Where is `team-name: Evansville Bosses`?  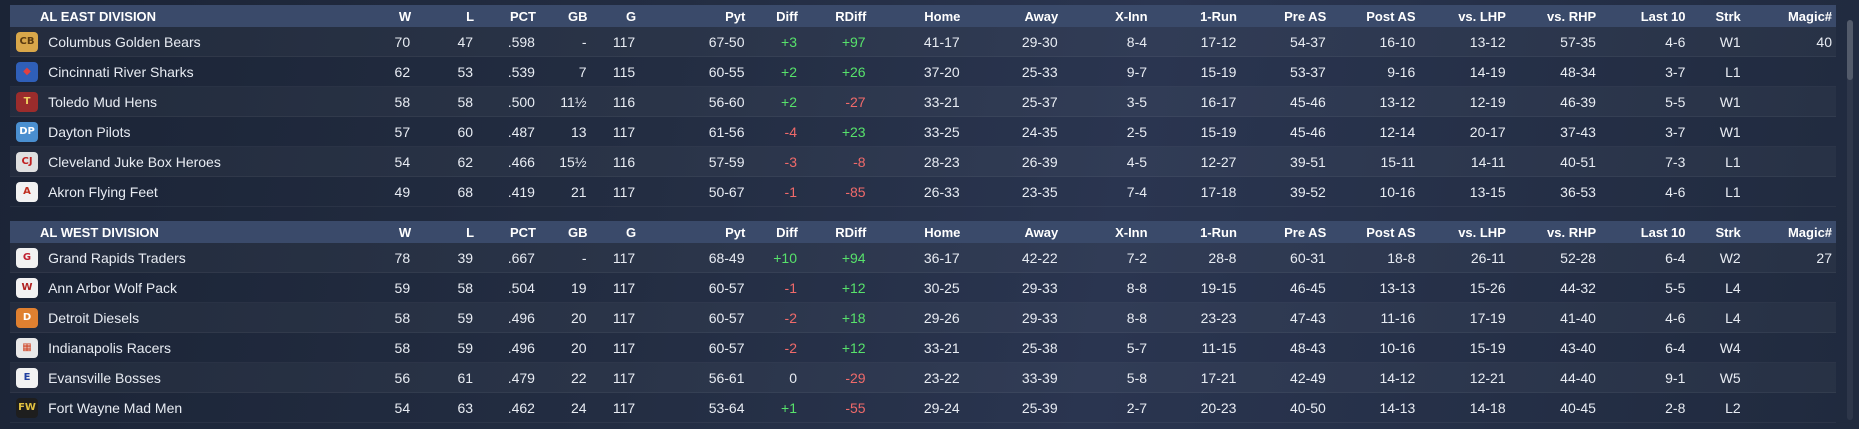 team-name: Evansville Bosses is located at coordinates (104, 377).